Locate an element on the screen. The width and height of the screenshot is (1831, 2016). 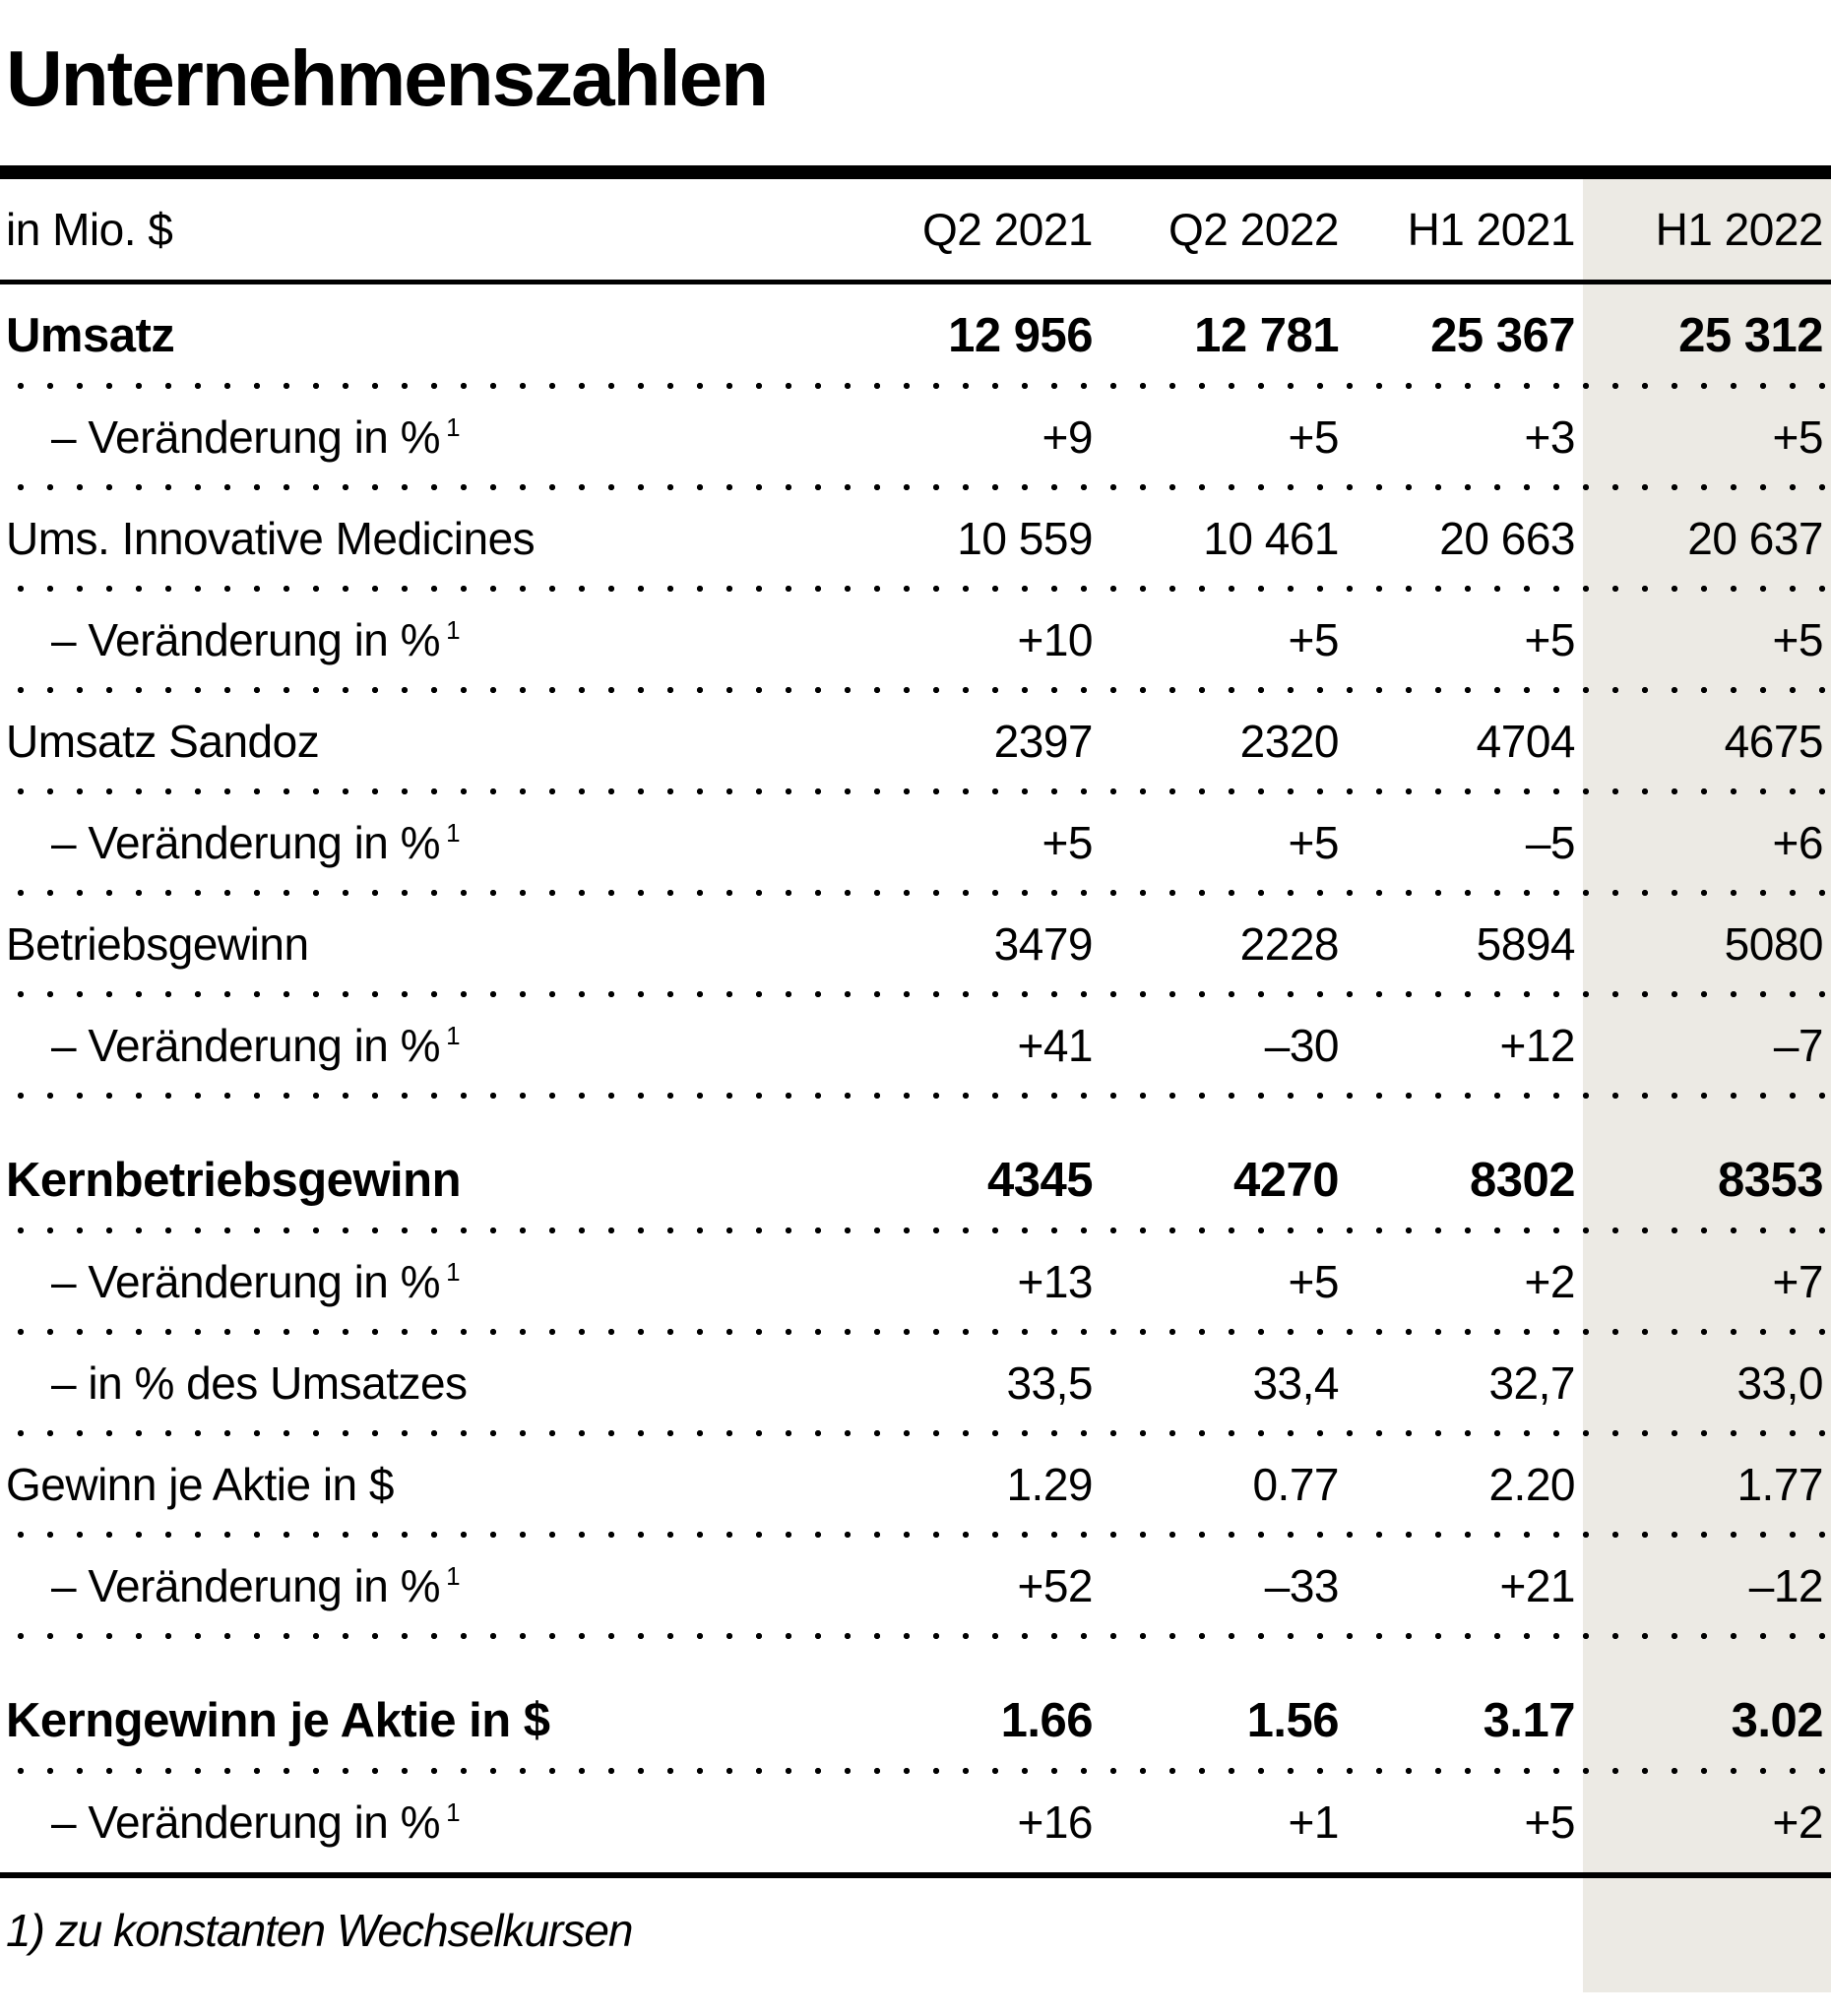
value-q2-2021: 1.66 is located at coordinates (1047, 1720).